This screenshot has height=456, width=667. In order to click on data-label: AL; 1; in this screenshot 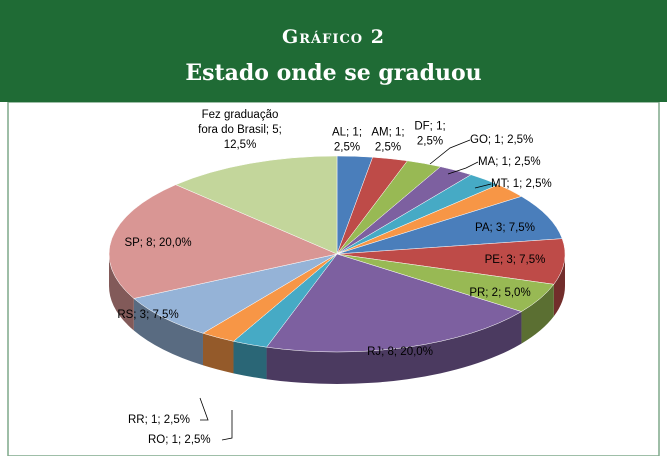, I will do `click(347, 133)`.